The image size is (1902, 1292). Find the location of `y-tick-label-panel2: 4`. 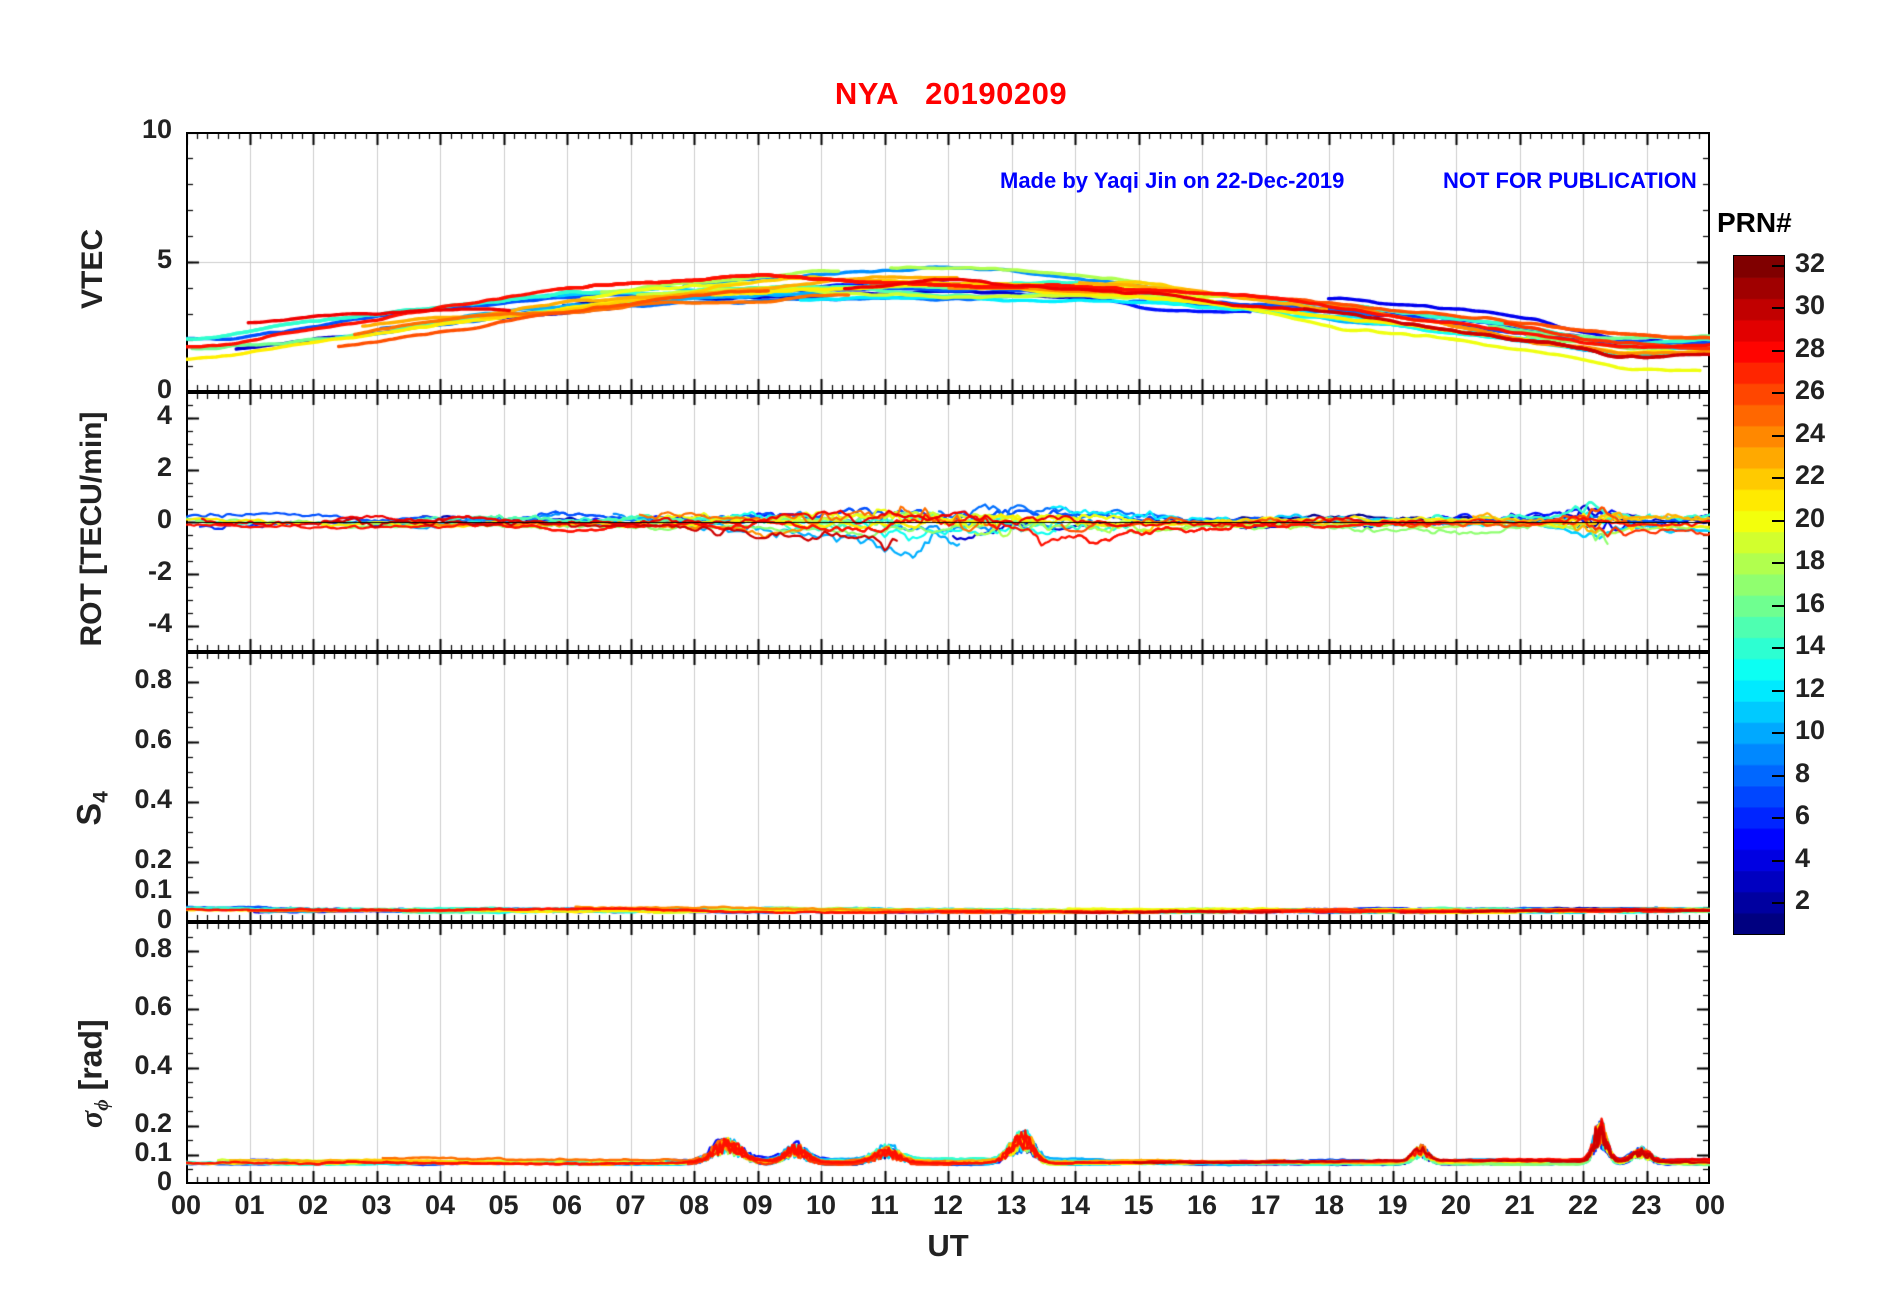

y-tick-label-panel2: 4 is located at coordinates (164, 415).